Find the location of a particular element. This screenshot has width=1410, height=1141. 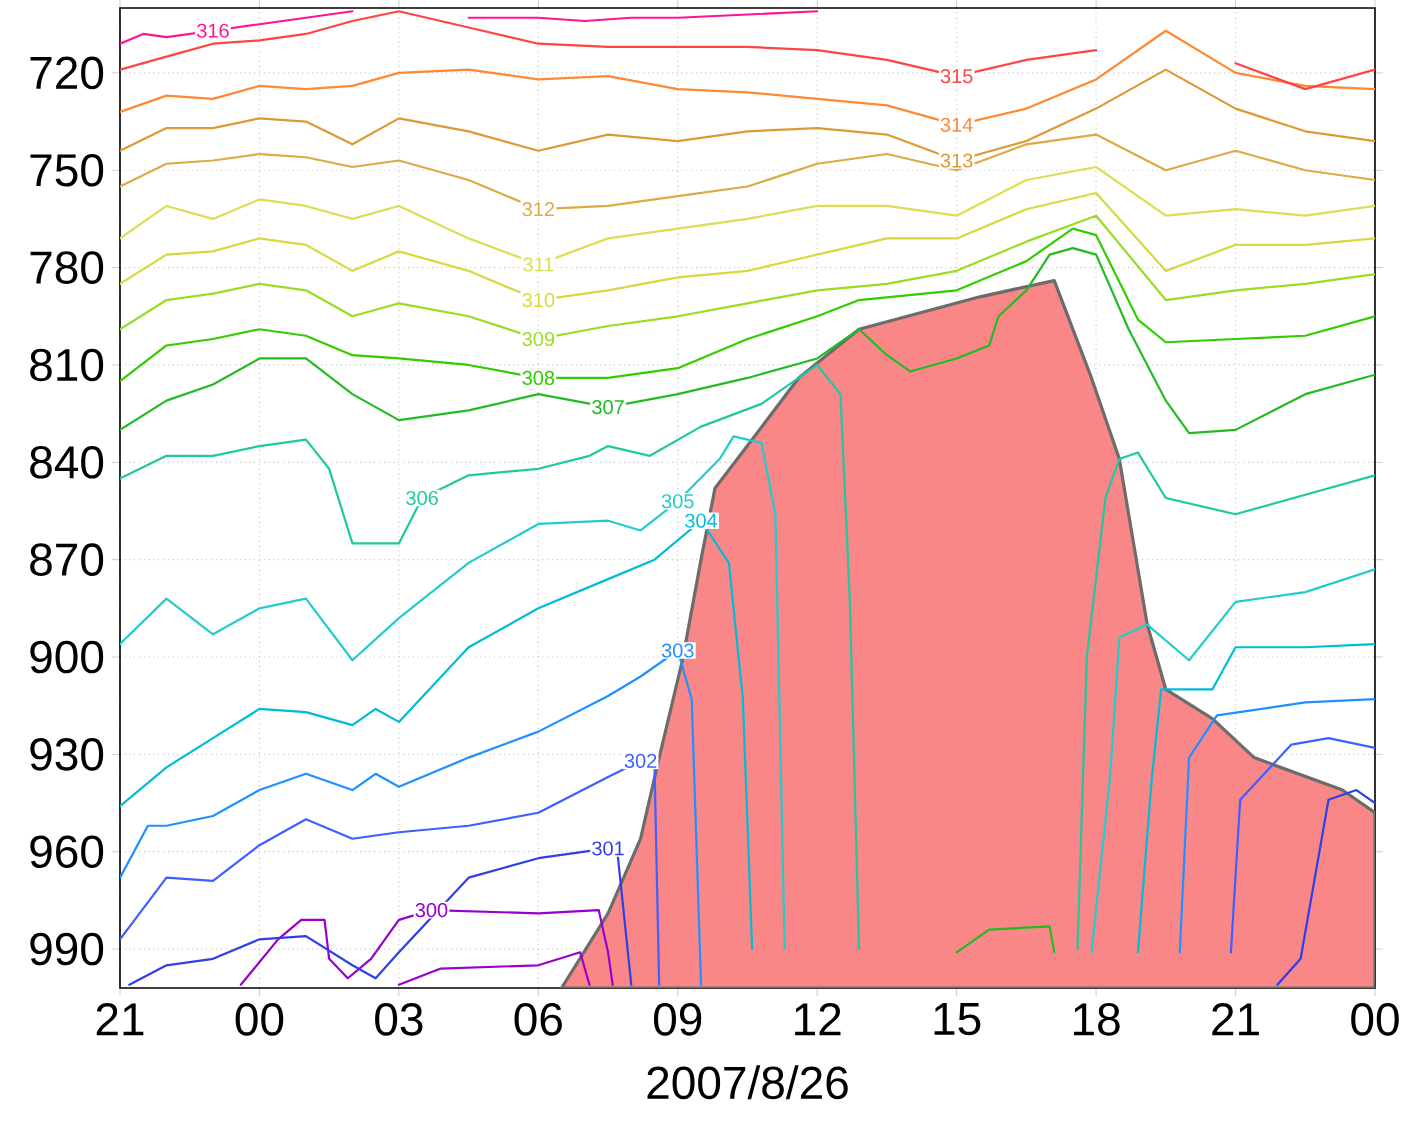

x-tick-label: 15 is located at coordinates (957, 1019).